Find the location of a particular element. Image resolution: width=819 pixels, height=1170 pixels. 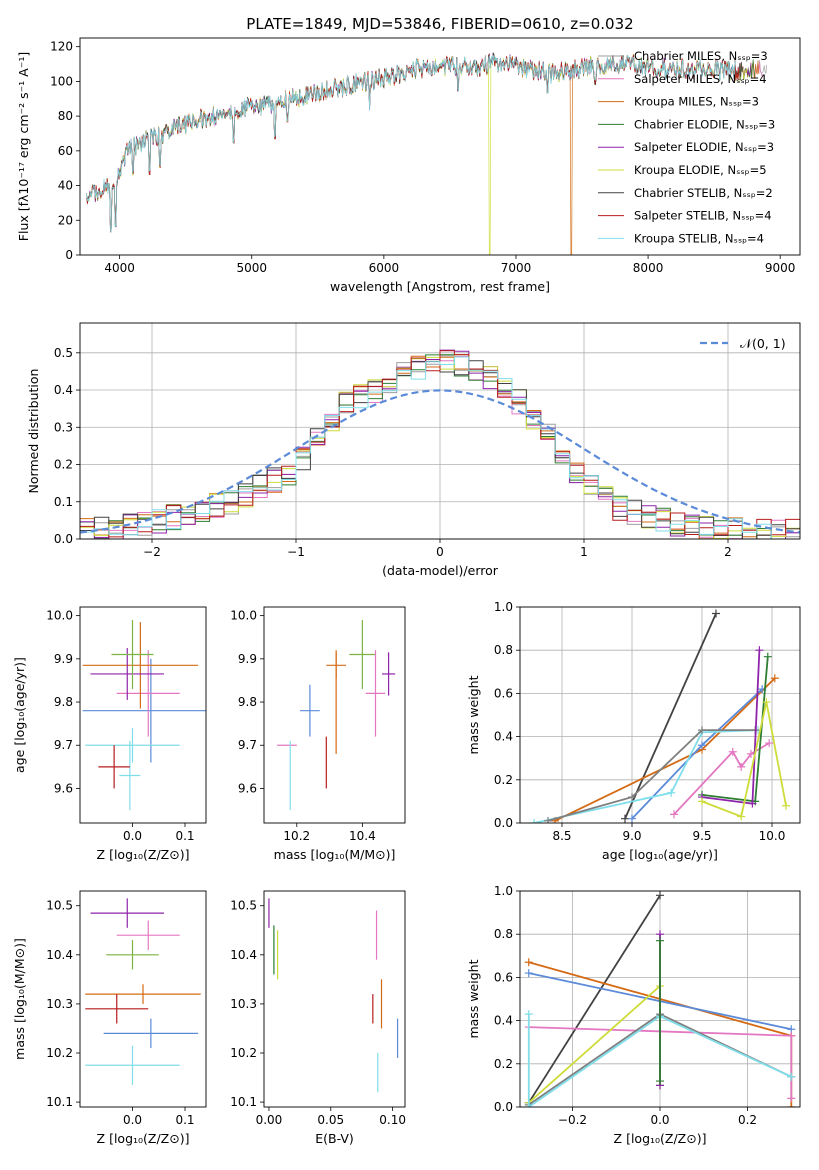

y-tick-label: 9.8 is located at coordinates (63, 702).